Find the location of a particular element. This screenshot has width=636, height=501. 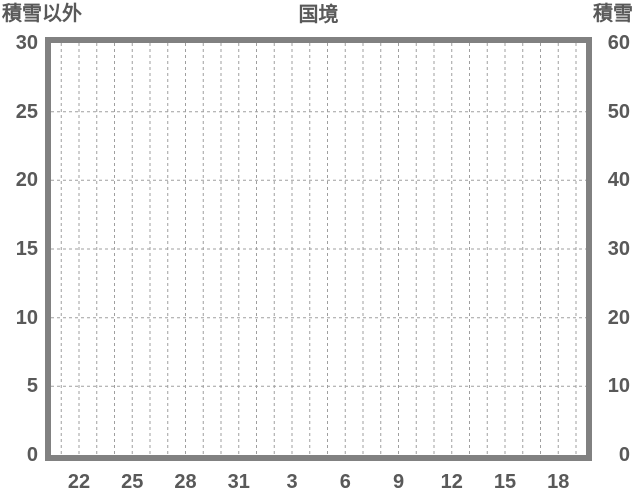

y-left-tick-label: 30 is located at coordinates (26, 43).